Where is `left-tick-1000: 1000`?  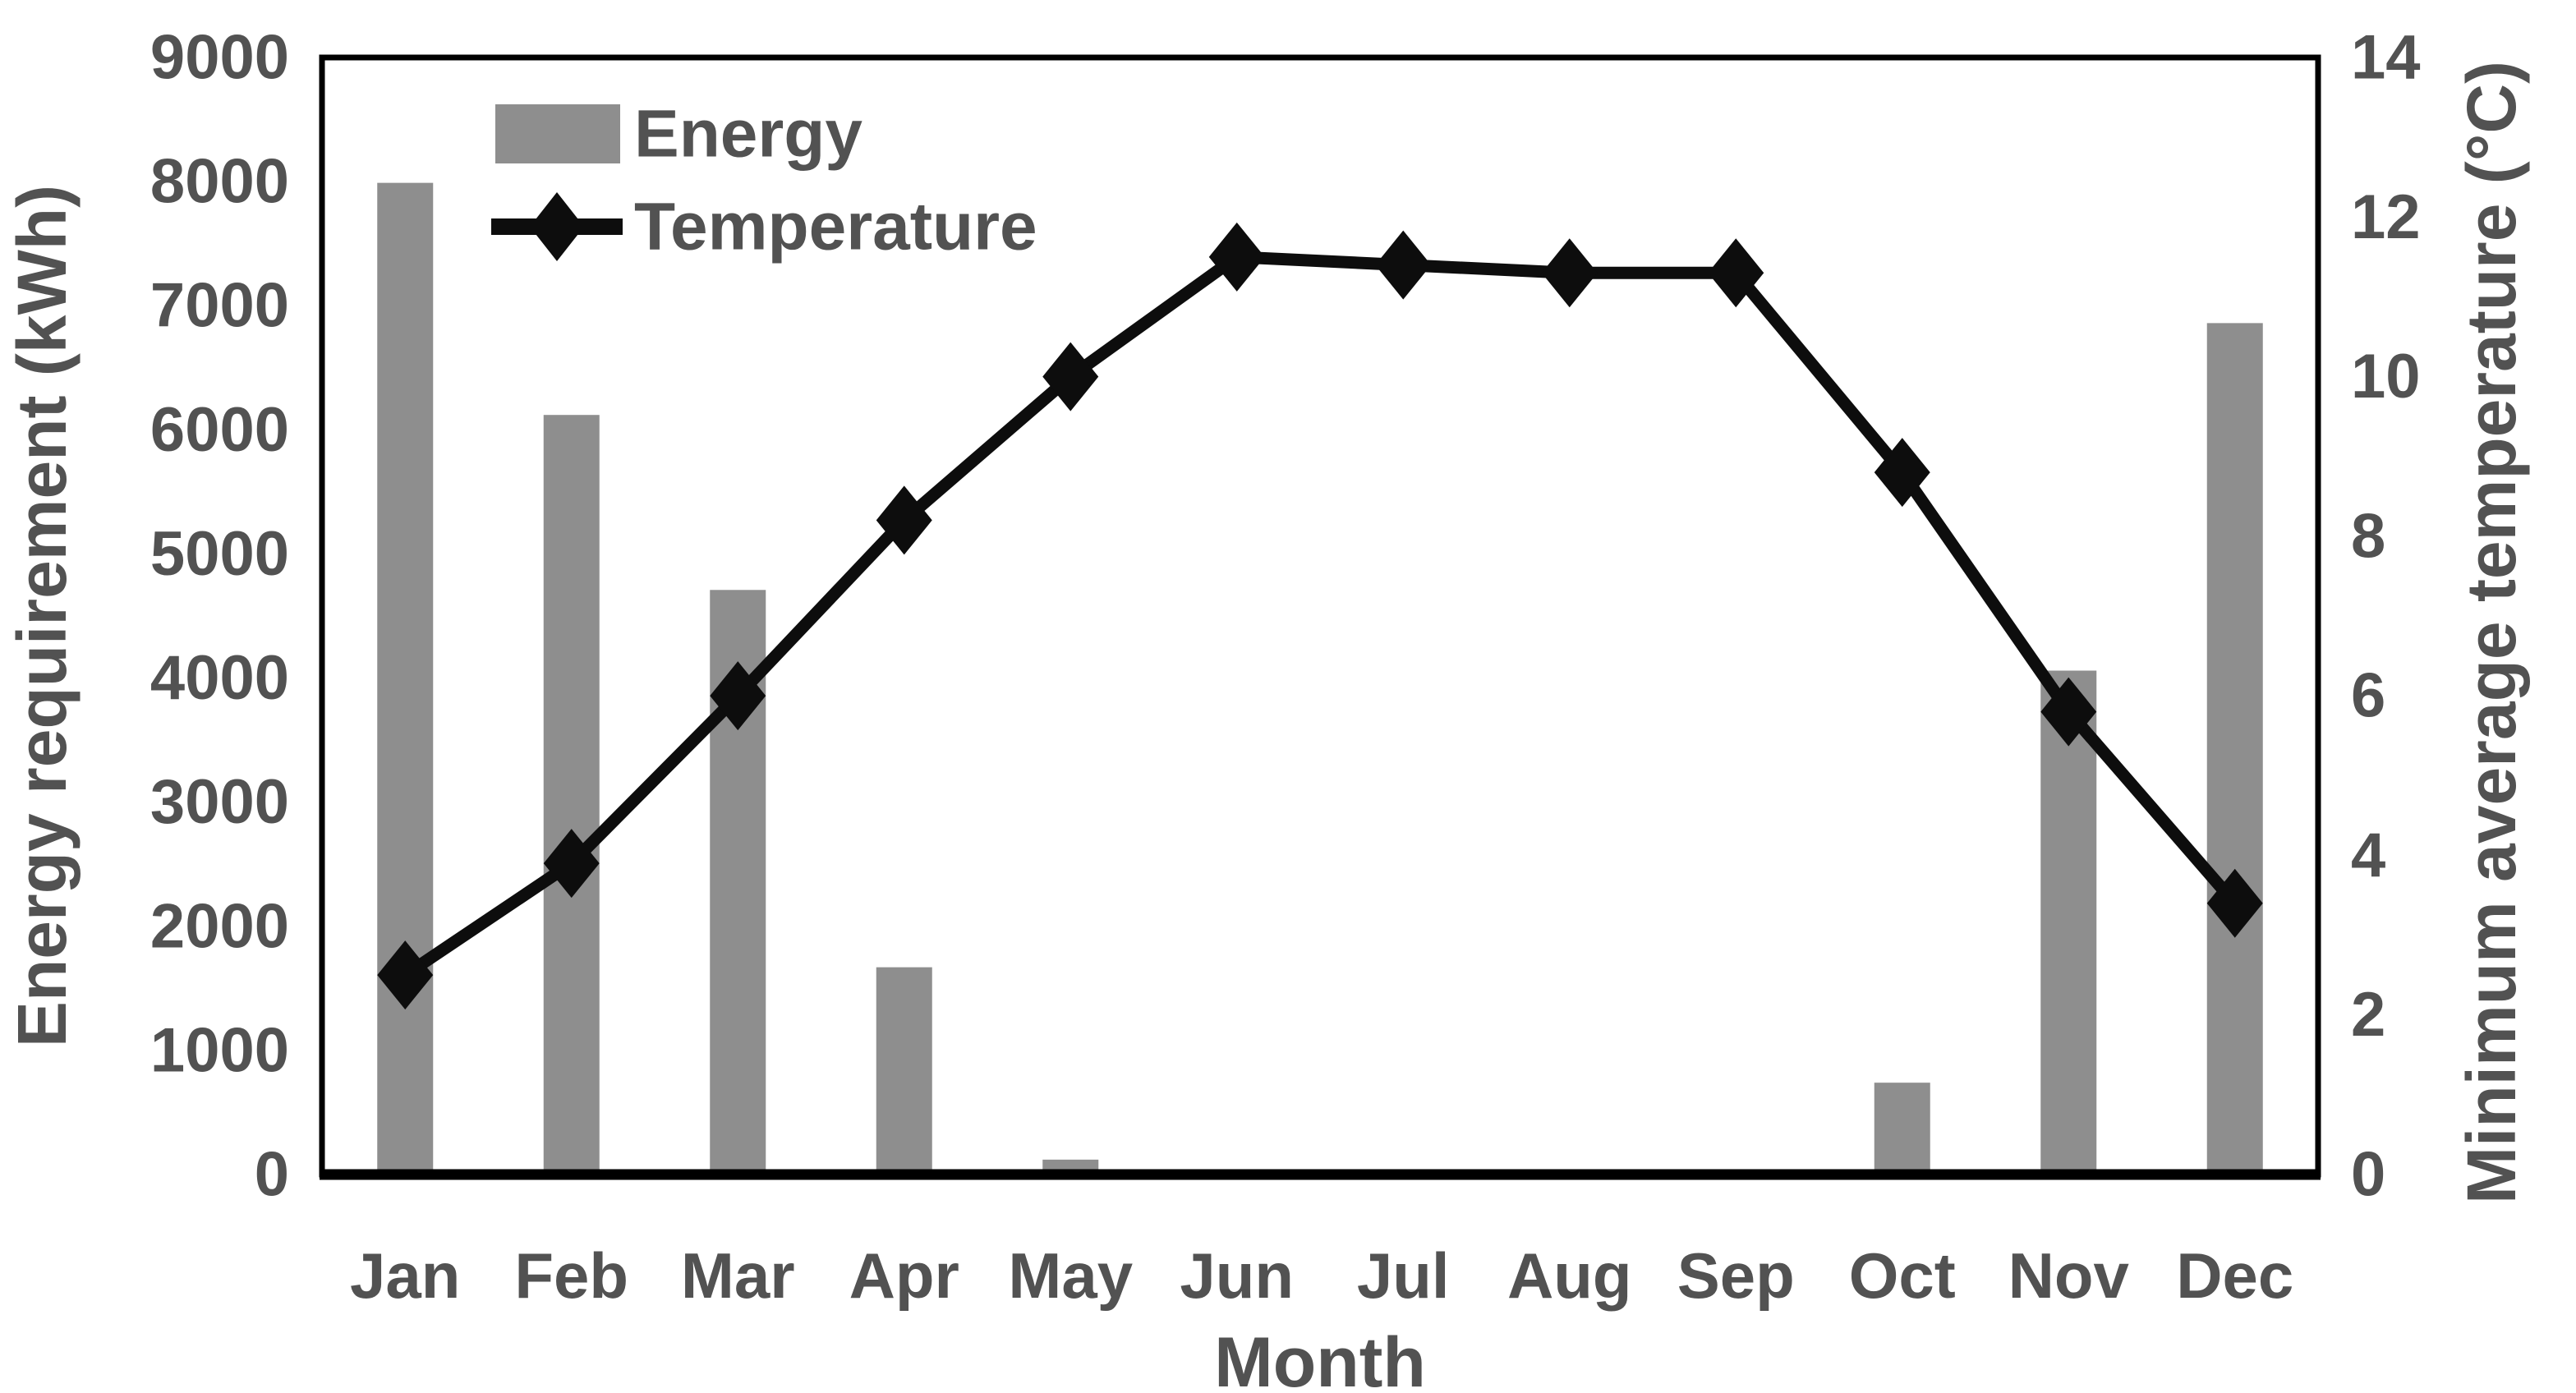
left-tick-1000: 1000 is located at coordinates (220, 1050).